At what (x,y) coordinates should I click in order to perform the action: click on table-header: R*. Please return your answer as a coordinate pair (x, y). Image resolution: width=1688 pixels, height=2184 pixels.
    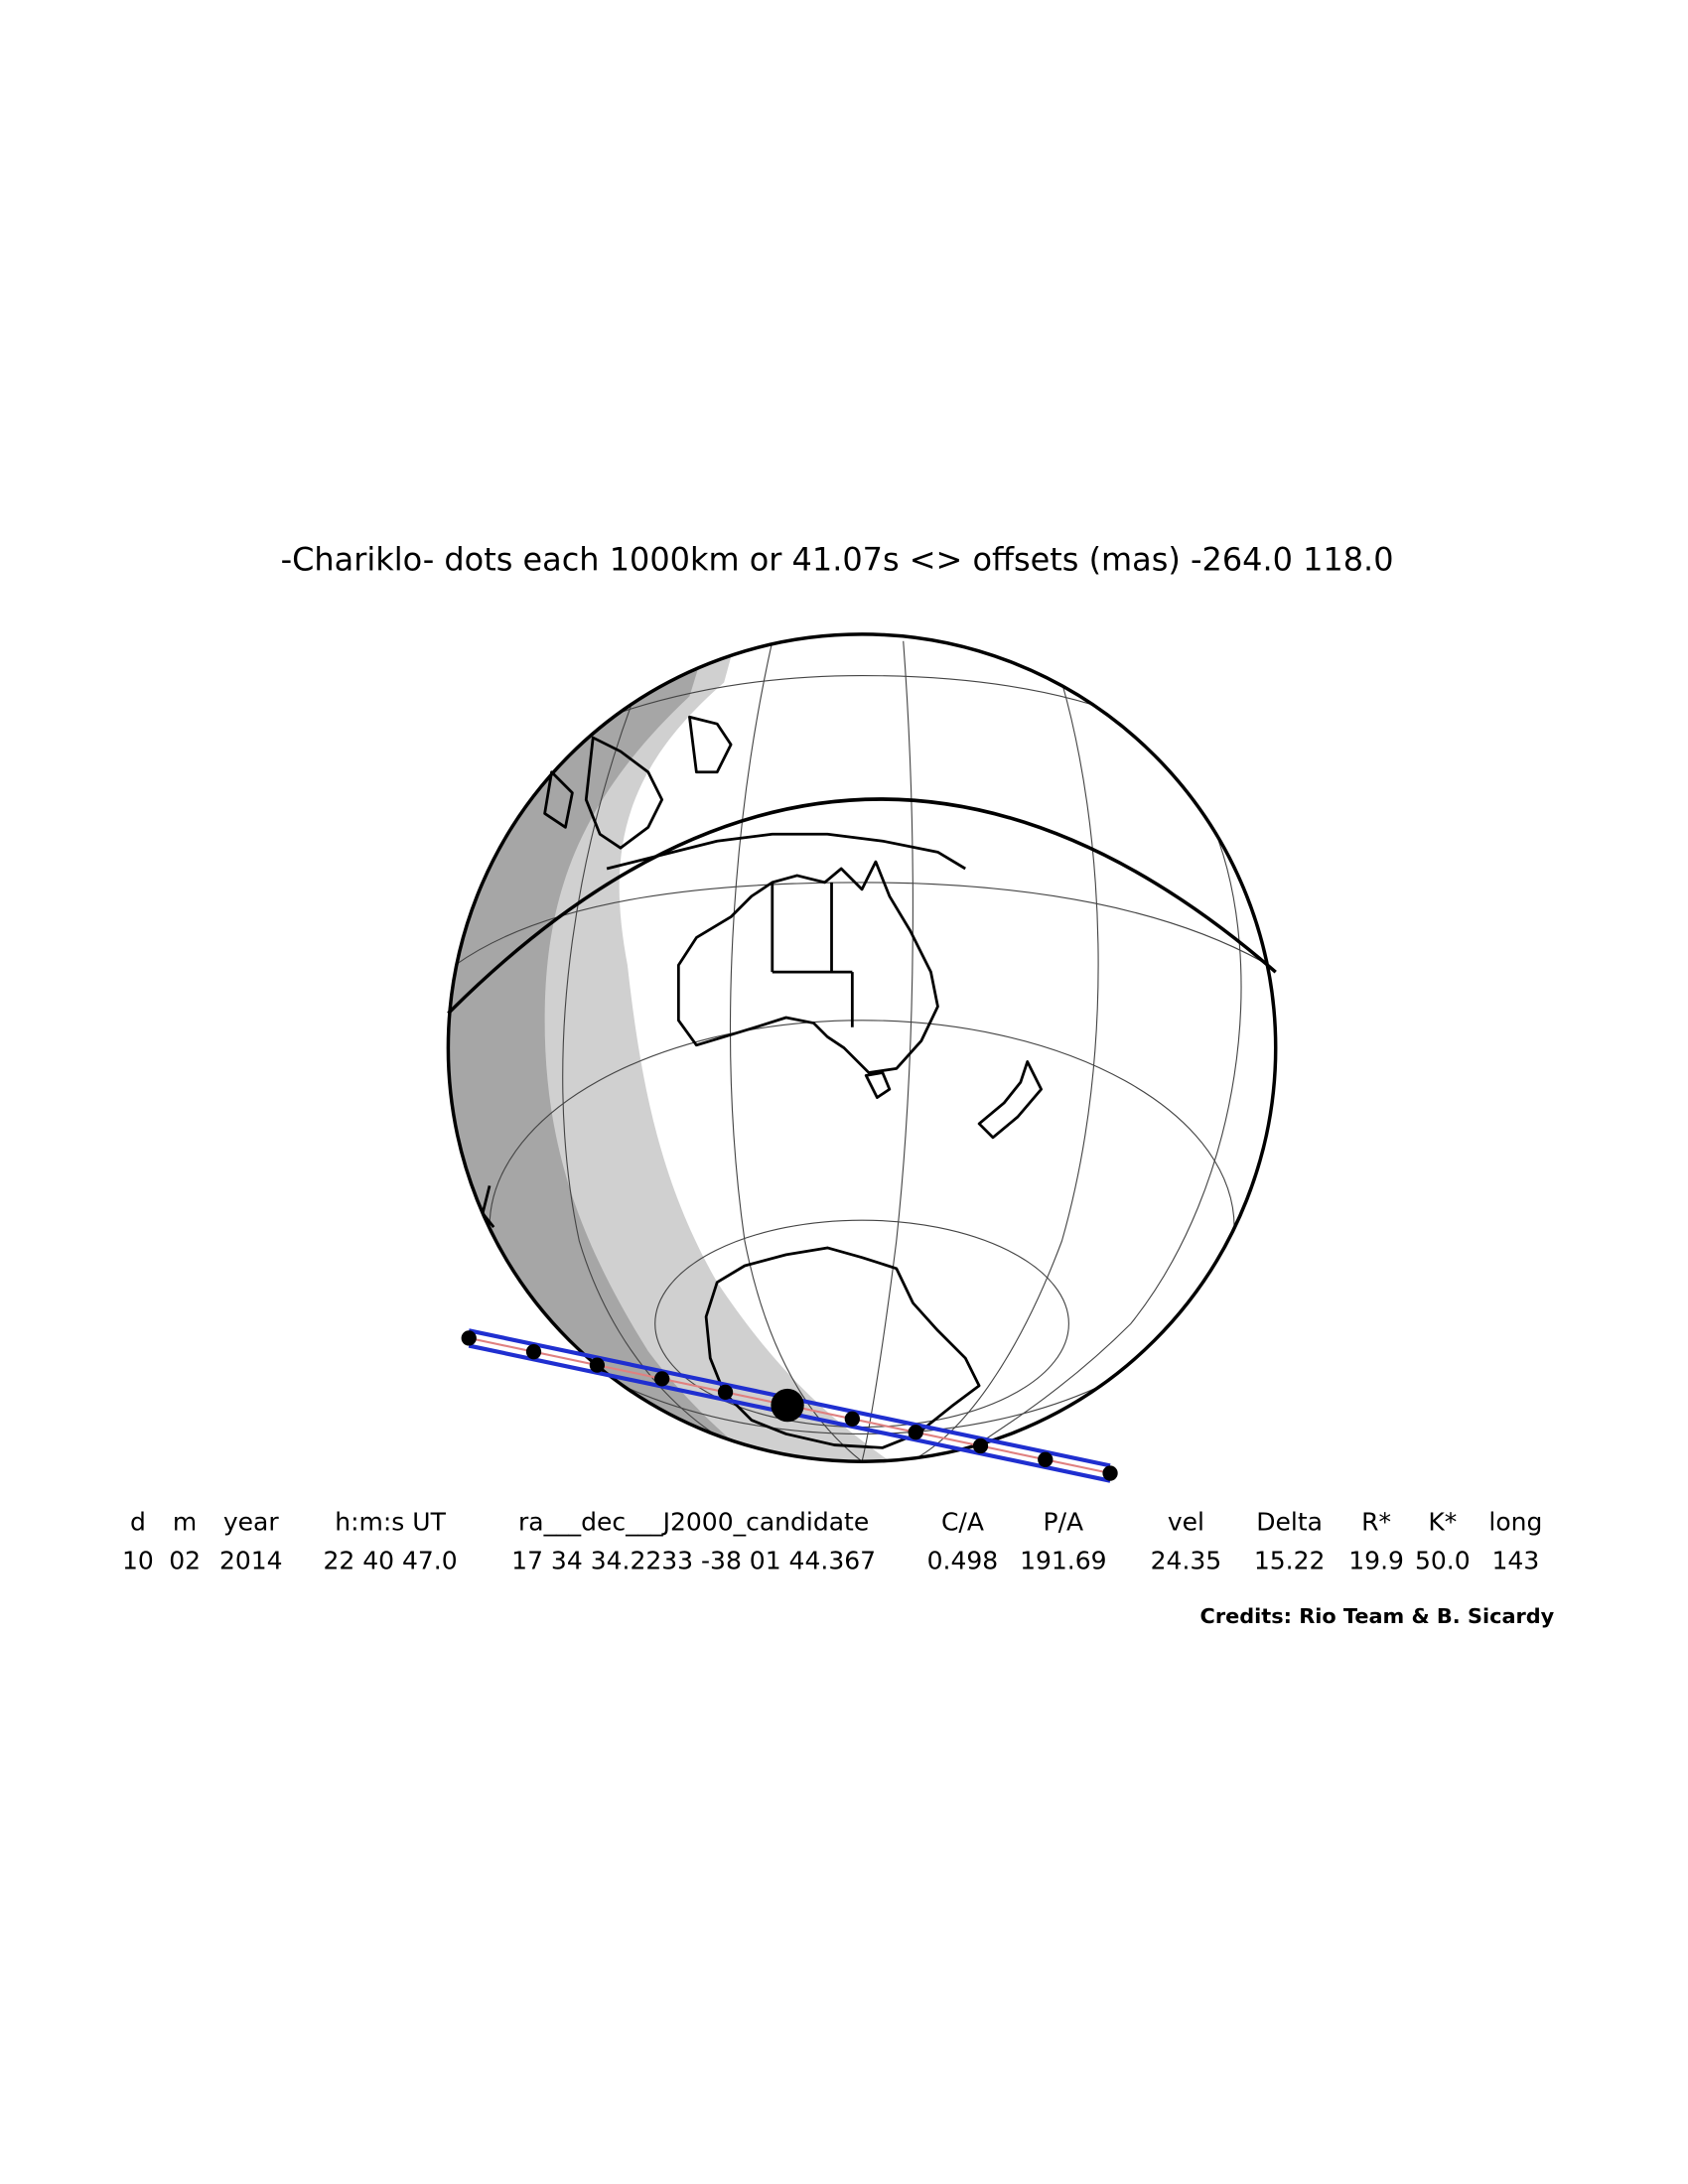
    Looking at the image, I should click on (1376, 1522).